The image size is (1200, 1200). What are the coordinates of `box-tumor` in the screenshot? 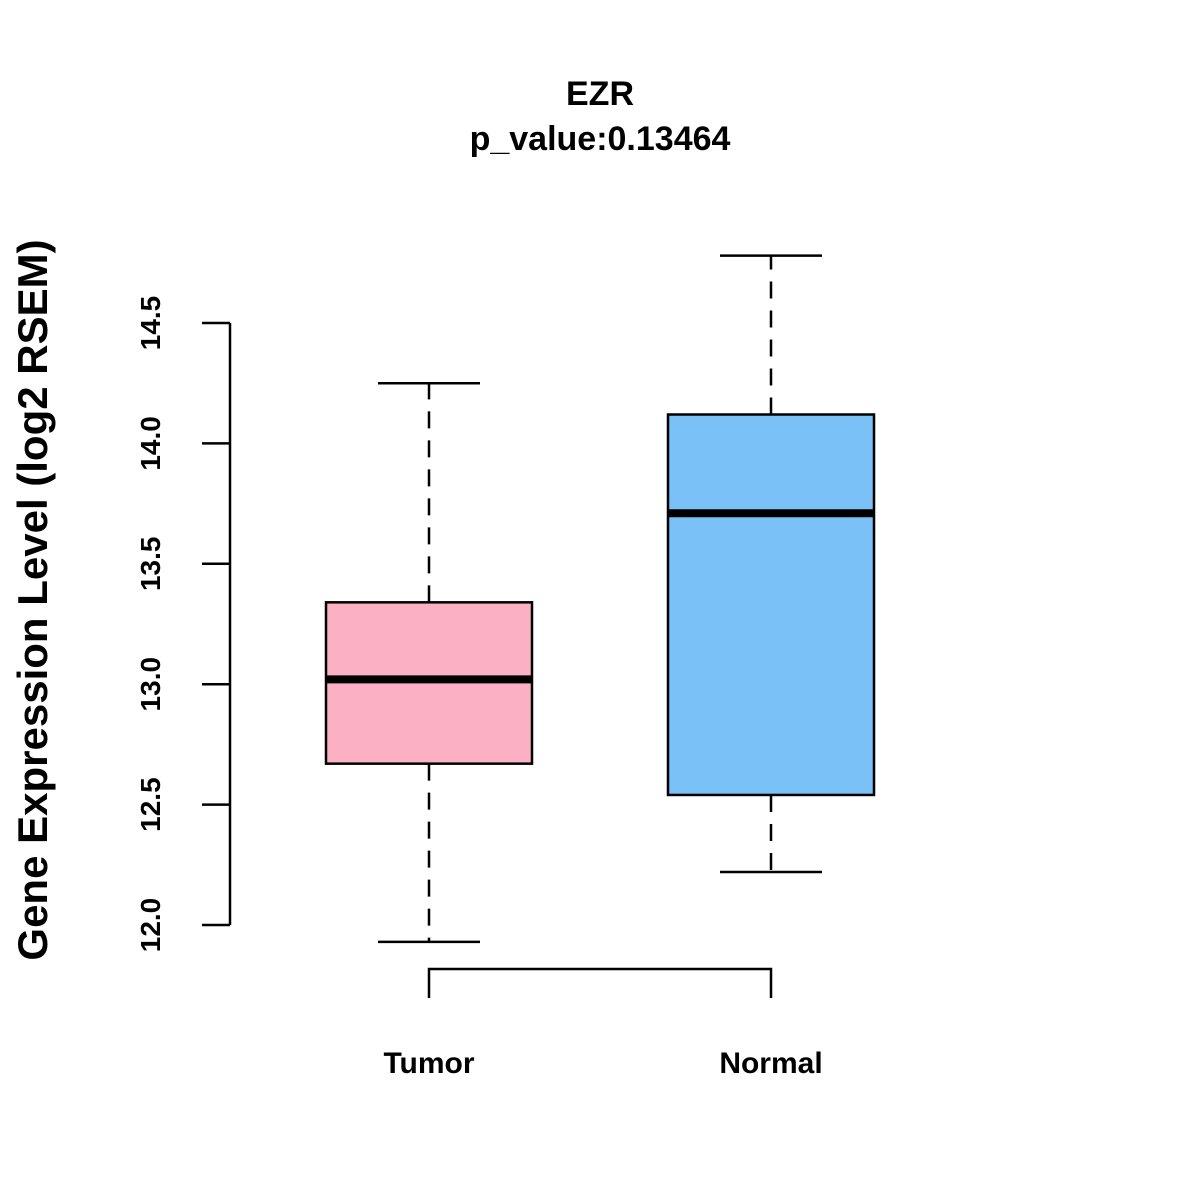 It's located at (429, 662).